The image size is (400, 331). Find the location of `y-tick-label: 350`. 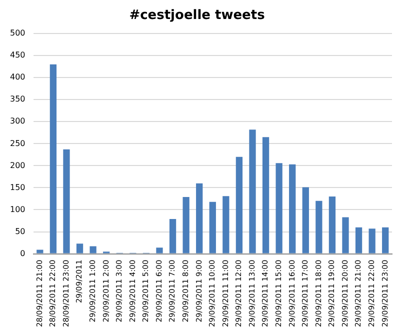

y-tick-label: 350 is located at coordinates (18, 99).